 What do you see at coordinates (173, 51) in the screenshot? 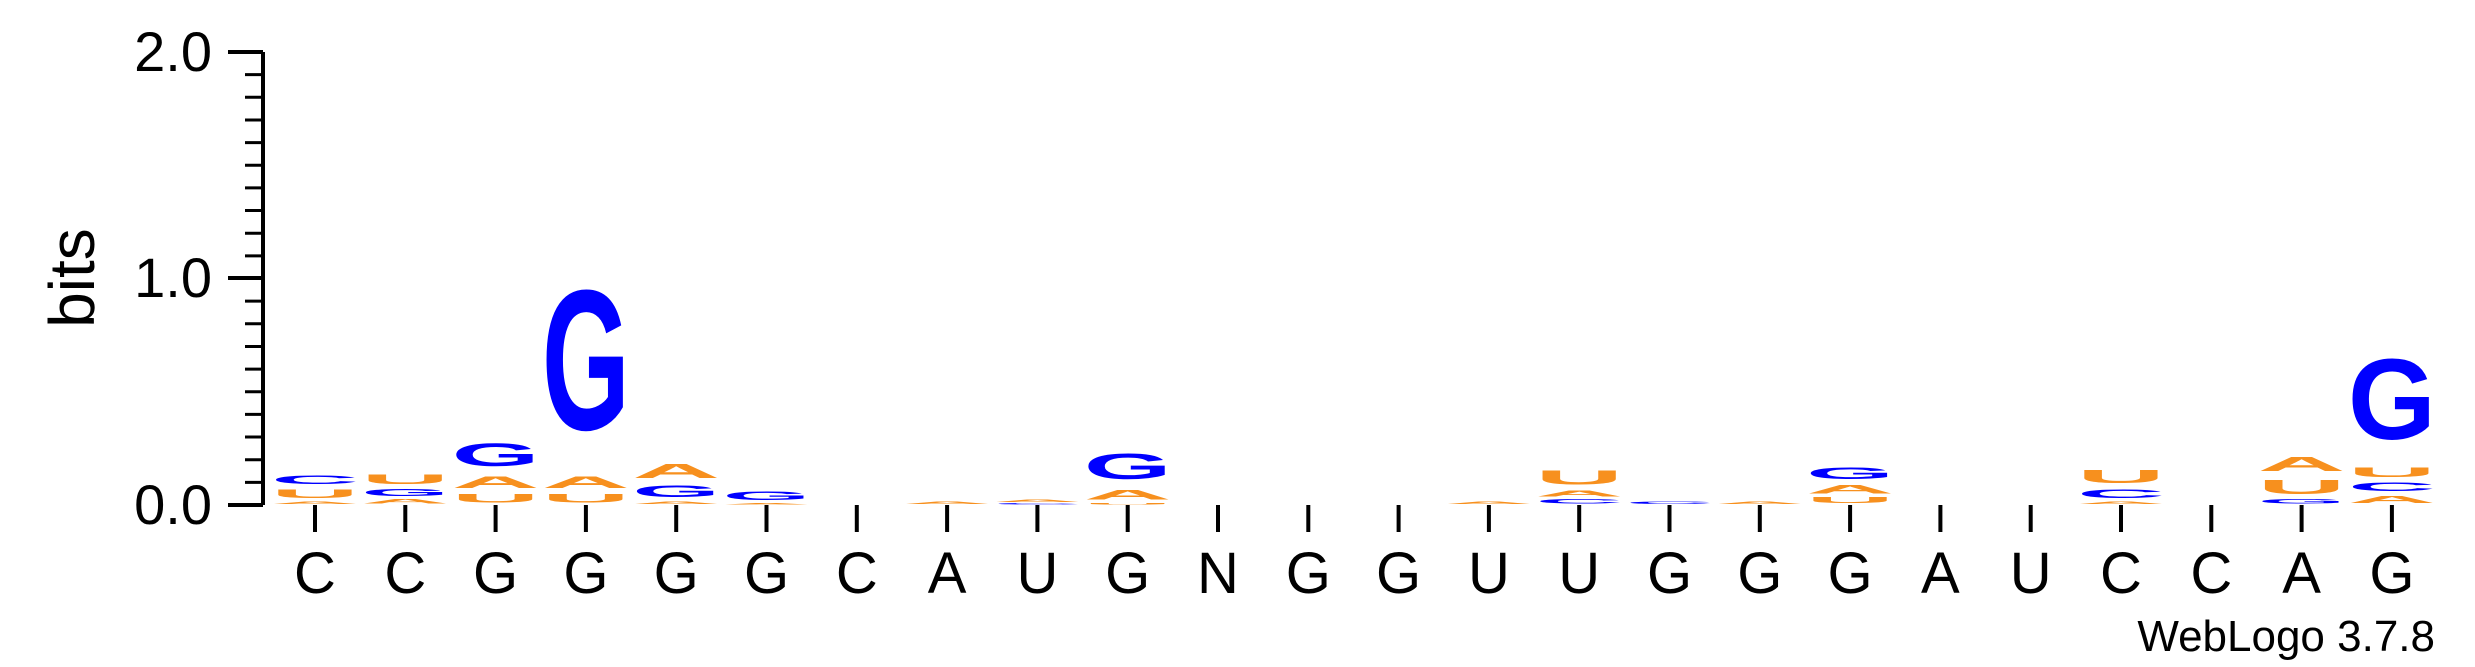
I see `y-tick-label: 2.0` at bounding box center [173, 51].